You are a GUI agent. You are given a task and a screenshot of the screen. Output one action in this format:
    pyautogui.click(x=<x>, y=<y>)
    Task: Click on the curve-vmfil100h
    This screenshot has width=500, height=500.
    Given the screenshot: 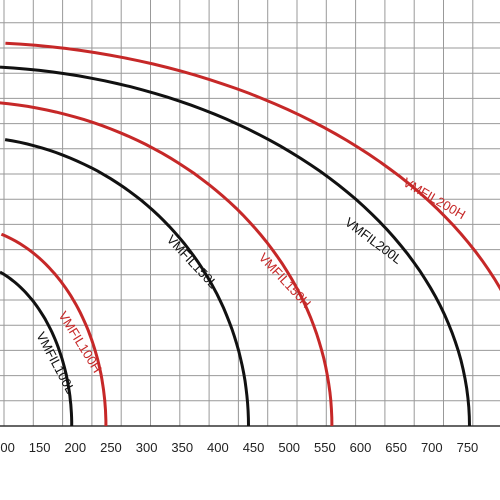 What is the action you would take?
    pyautogui.click(x=54, y=329)
    